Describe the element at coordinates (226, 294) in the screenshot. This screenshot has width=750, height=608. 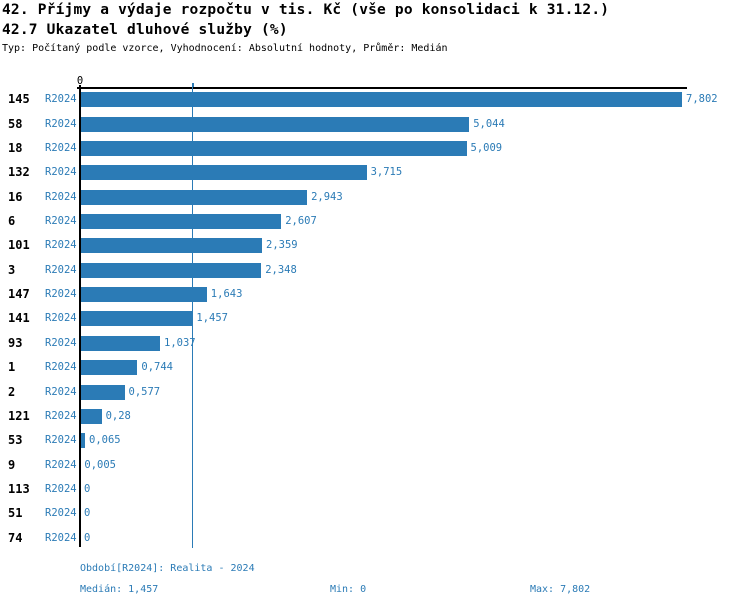
I see `bar-value-label: 1,643` at that location.